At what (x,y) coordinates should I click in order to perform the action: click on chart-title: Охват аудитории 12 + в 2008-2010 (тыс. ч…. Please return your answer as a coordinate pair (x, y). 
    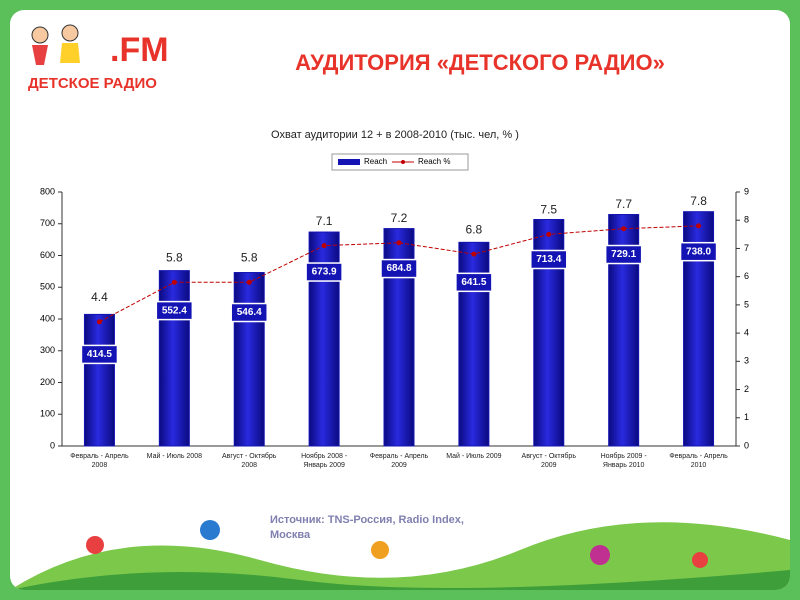
    Looking at the image, I should click on (395, 135).